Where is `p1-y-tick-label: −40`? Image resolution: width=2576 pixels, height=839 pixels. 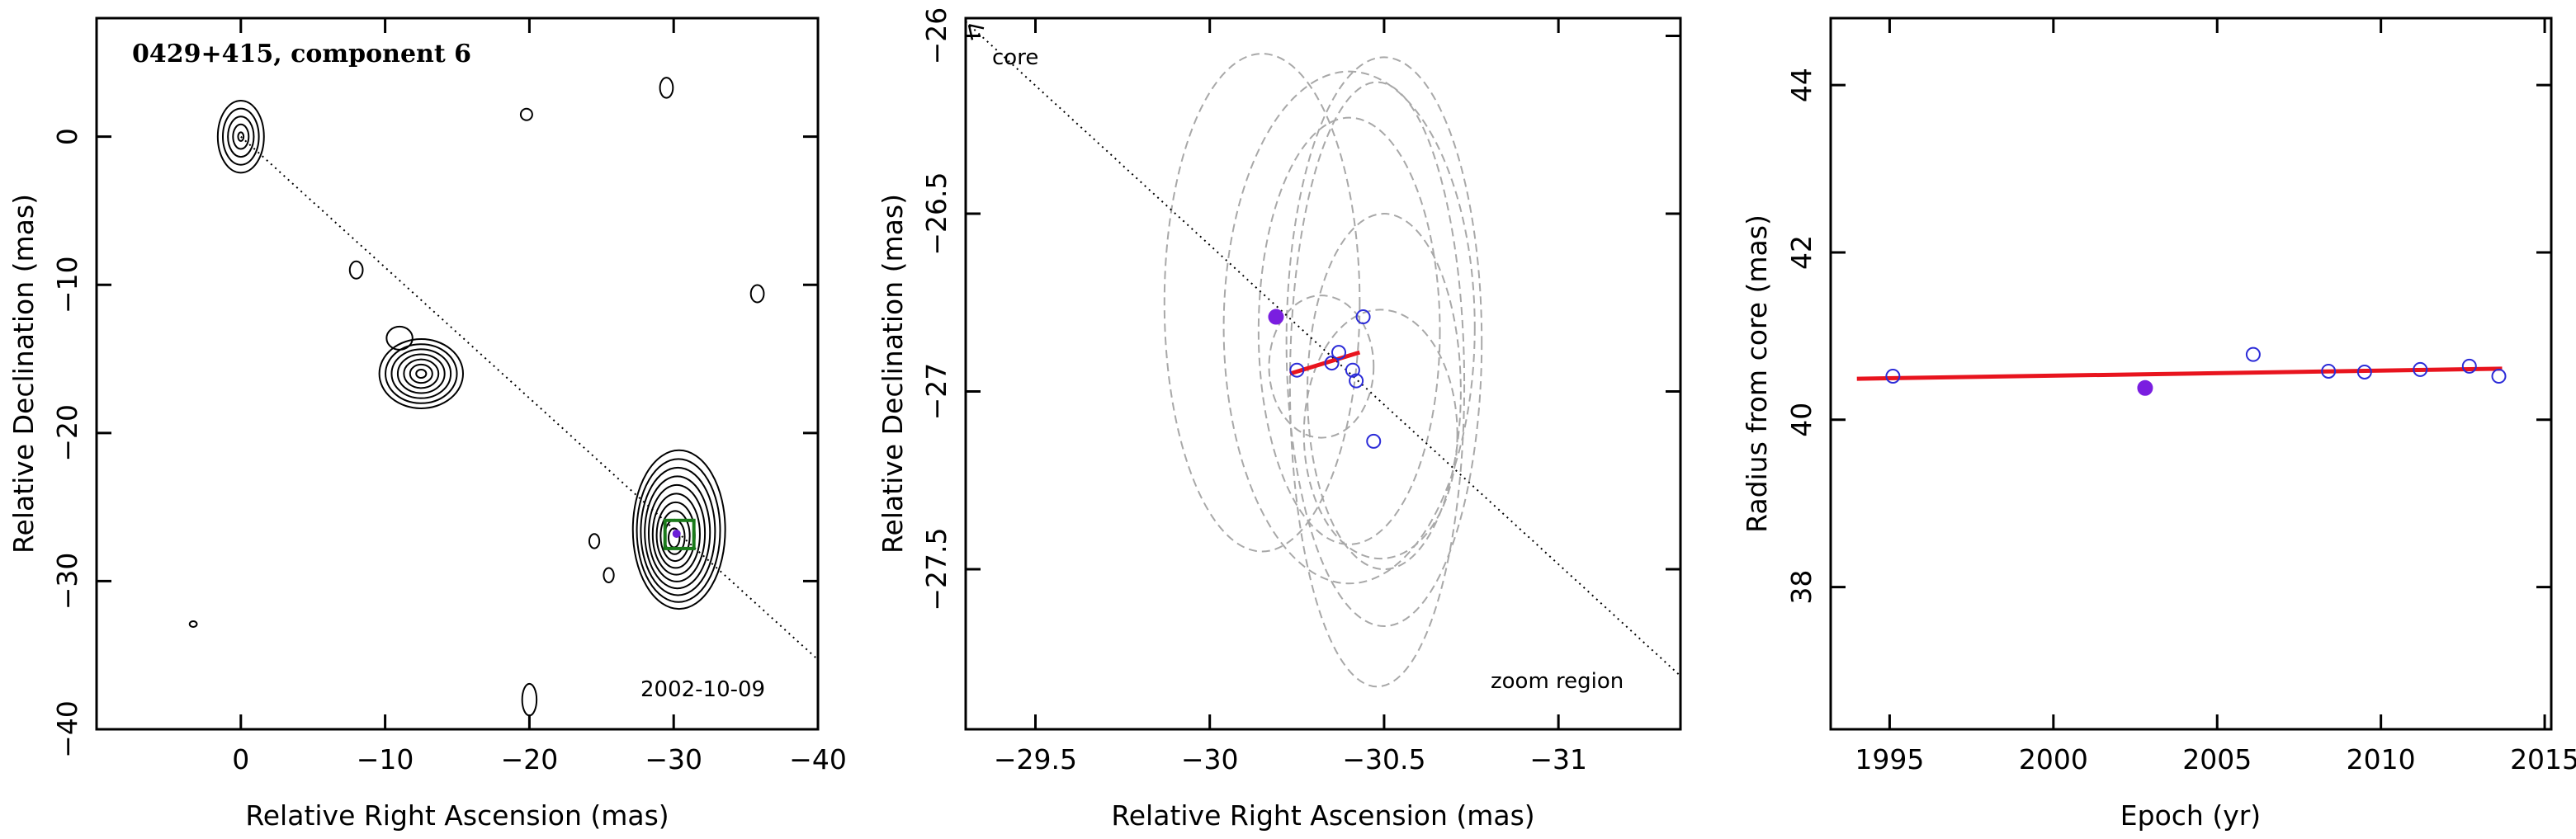
p1-y-tick-label: −40 is located at coordinates (67, 729).